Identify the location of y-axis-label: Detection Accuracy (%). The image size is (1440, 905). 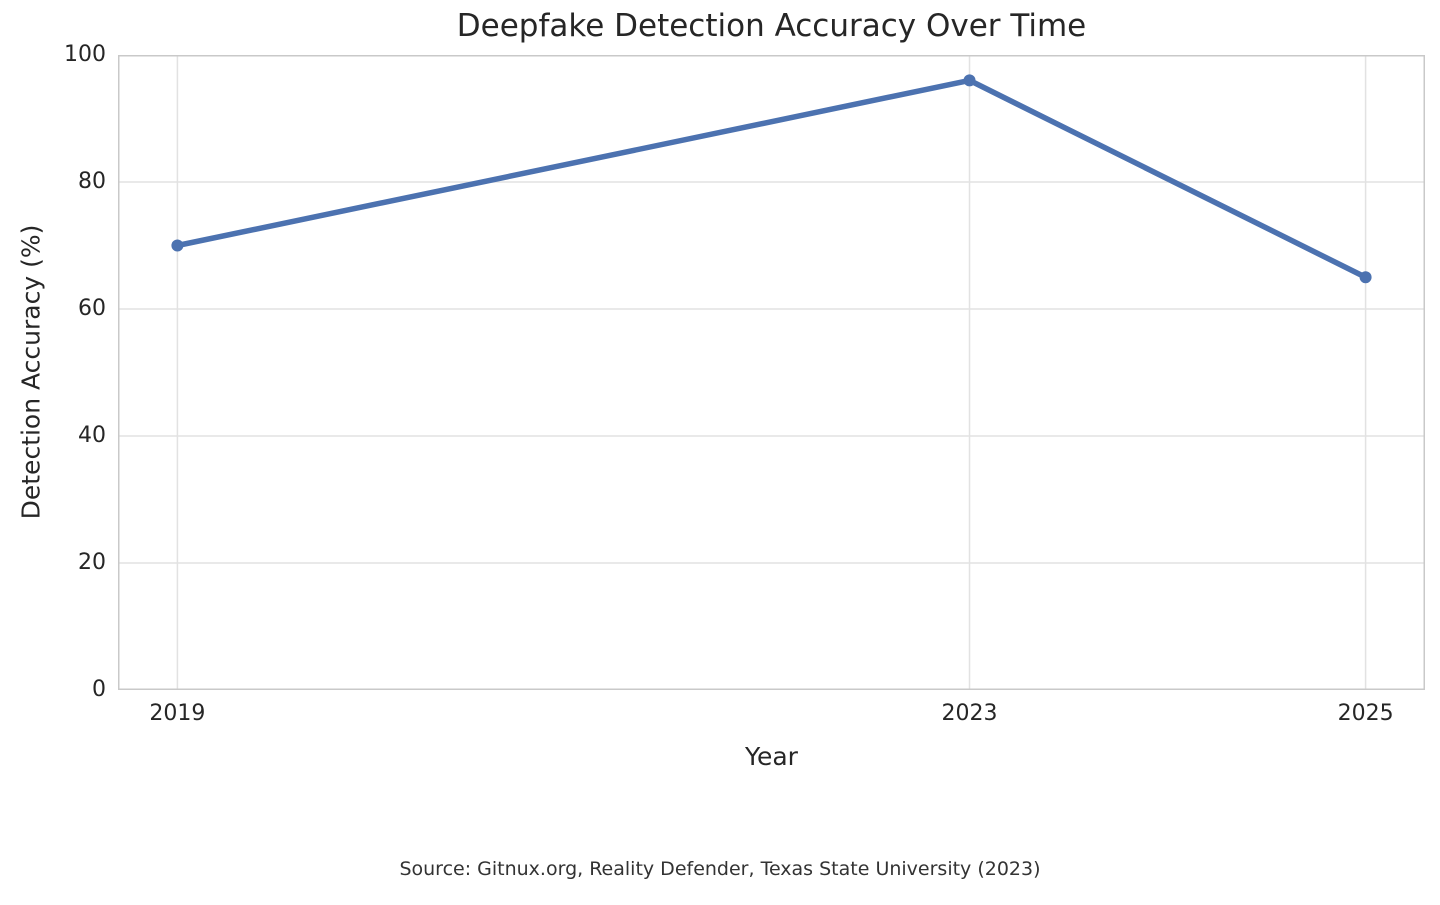
(31, 372).